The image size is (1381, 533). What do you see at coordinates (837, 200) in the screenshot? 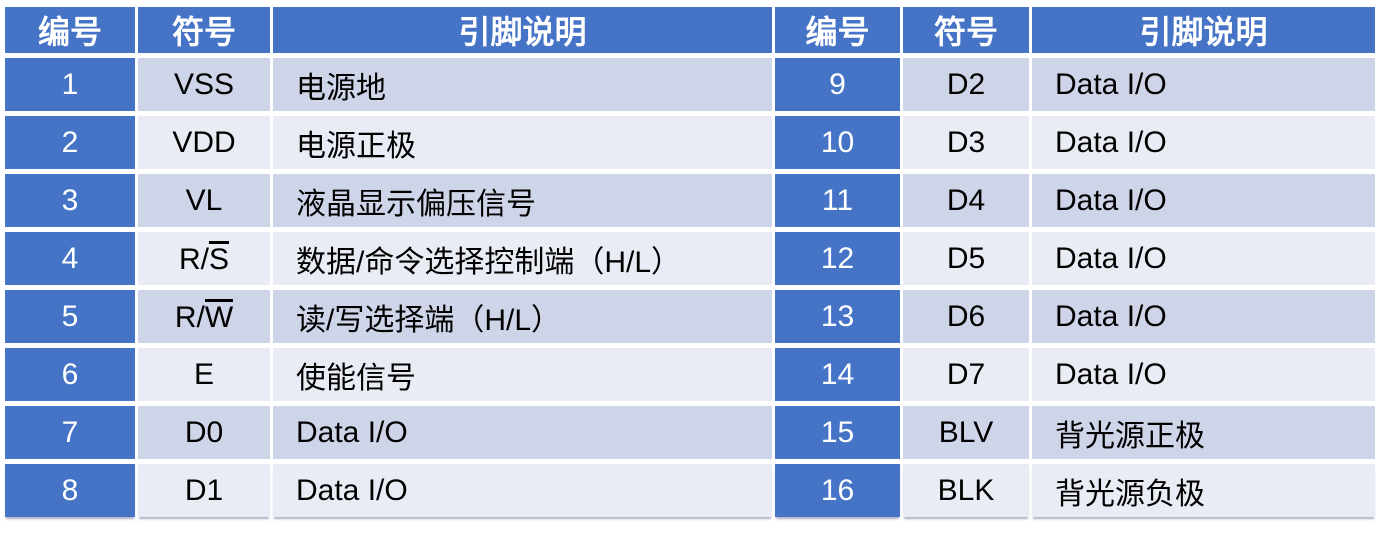
I see `pin-number: 11` at bounding box center [837, 200].